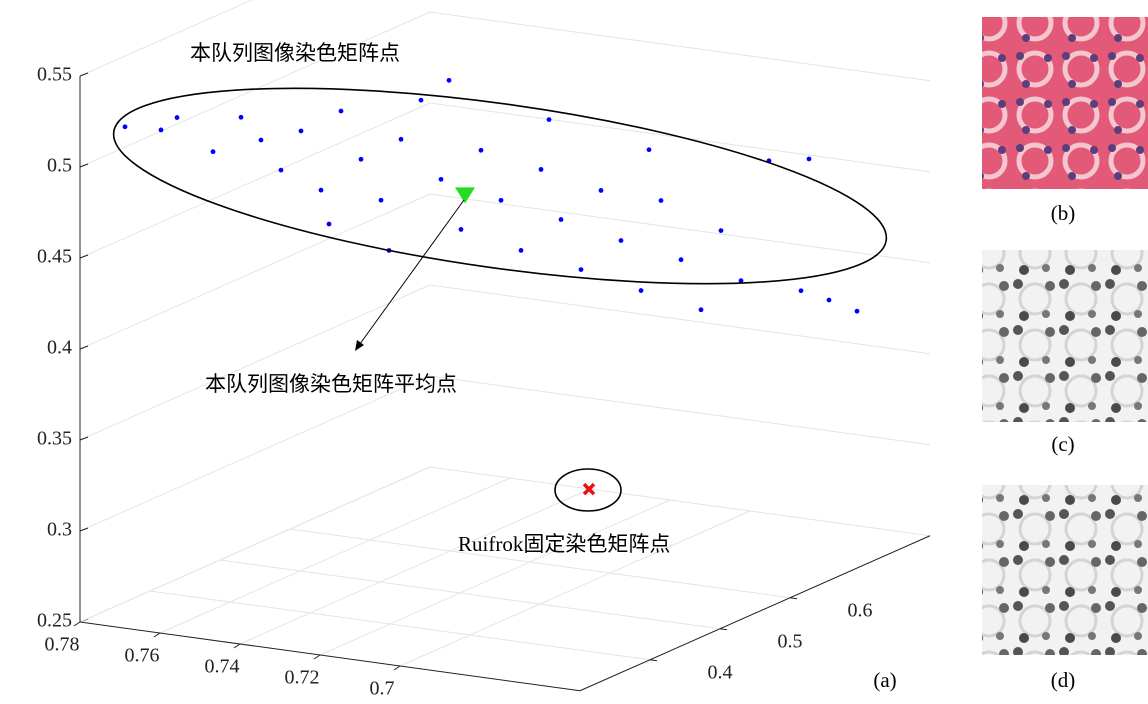 The height and width of the screenshot is (704, 1148). Describe the element at coordinates (1063, 680) in the screenshot. I see `panel-label: (d)` at that location.